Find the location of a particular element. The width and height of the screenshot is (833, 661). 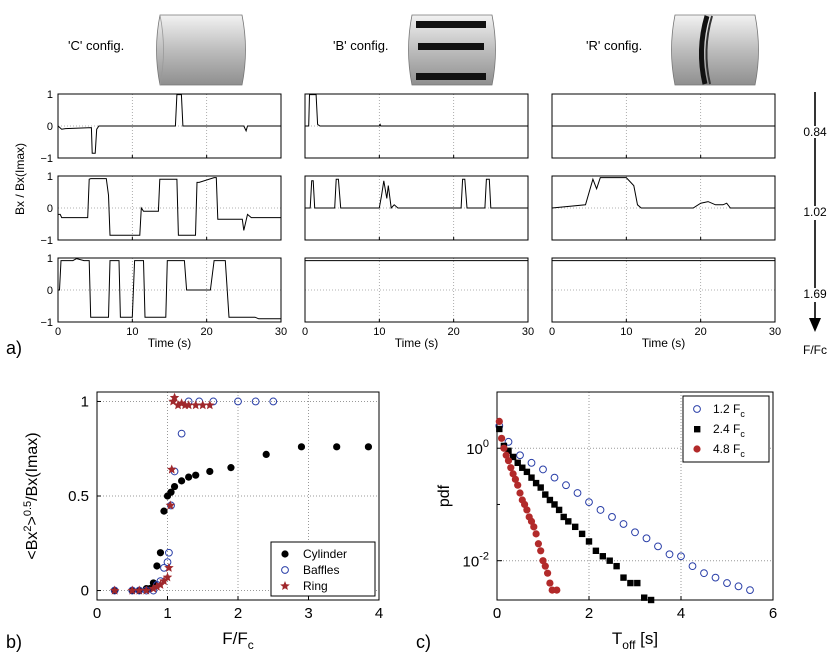

legend-box is located at coordinates (323, 569).